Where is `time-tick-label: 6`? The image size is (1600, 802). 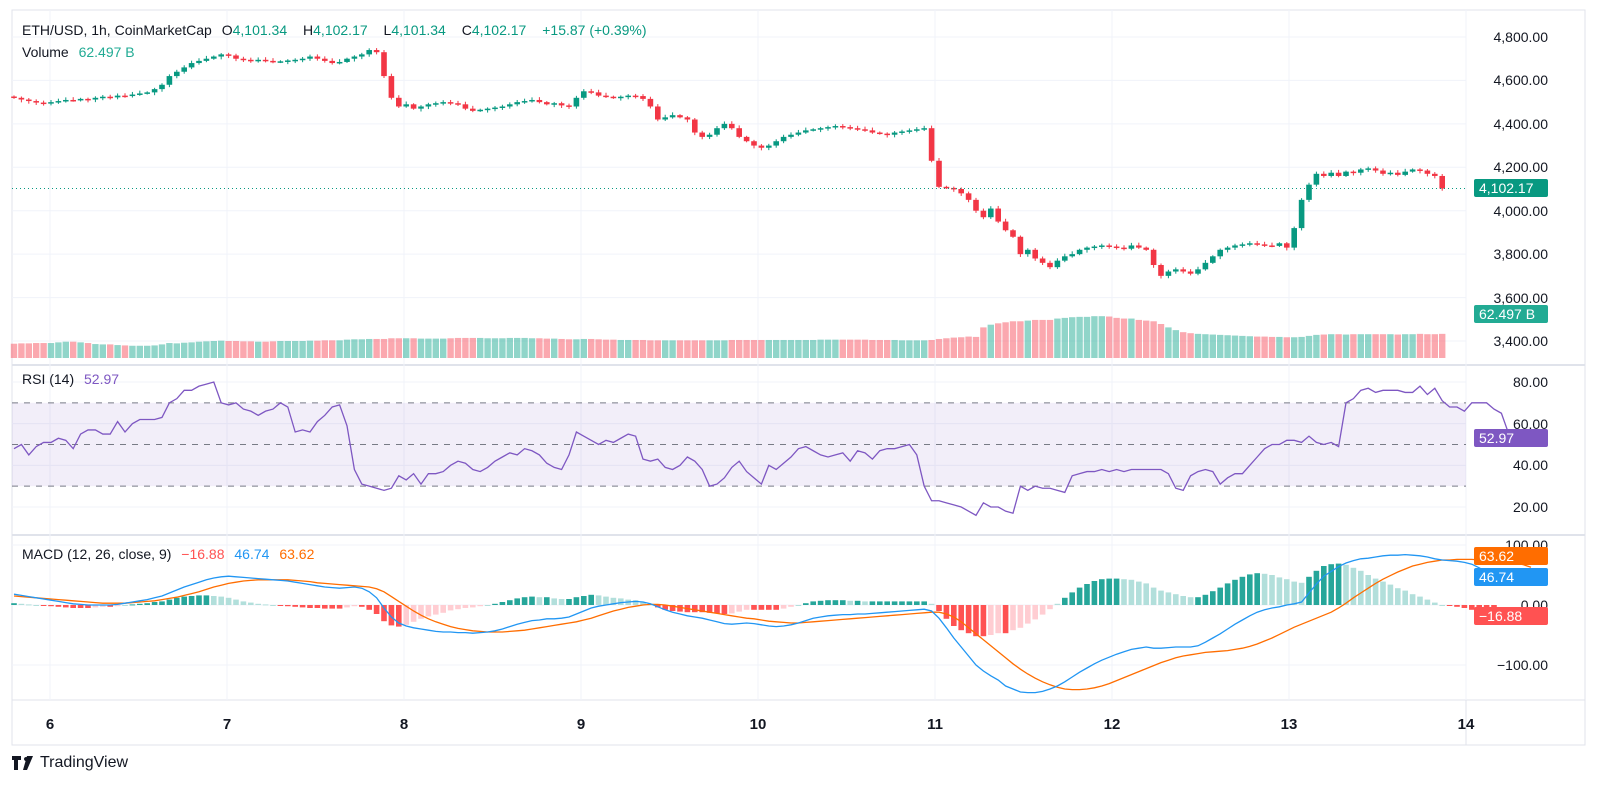 time-tick-label: 6 is located at coordinates (50, 724).